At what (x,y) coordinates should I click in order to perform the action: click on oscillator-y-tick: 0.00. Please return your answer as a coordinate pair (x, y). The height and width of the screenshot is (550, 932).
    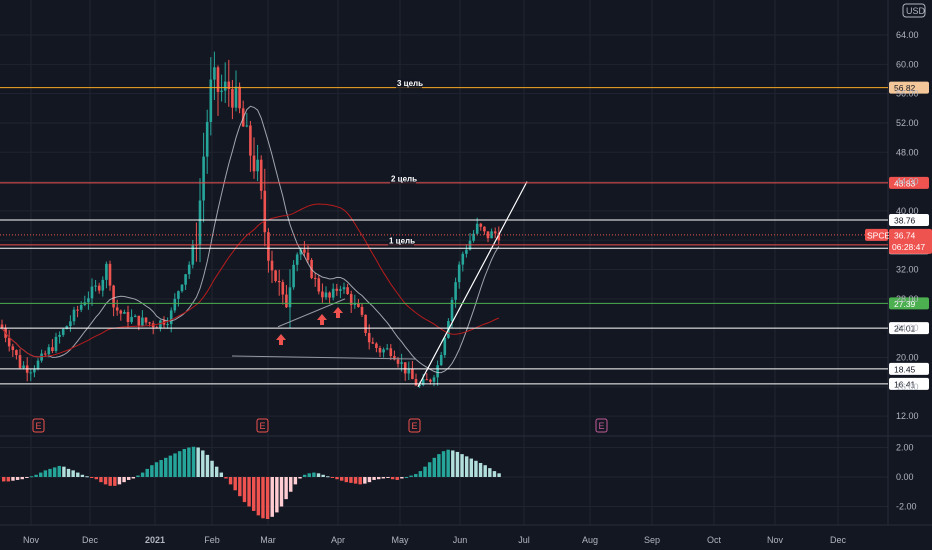
    Looking at the image, I should click on (905, 477).